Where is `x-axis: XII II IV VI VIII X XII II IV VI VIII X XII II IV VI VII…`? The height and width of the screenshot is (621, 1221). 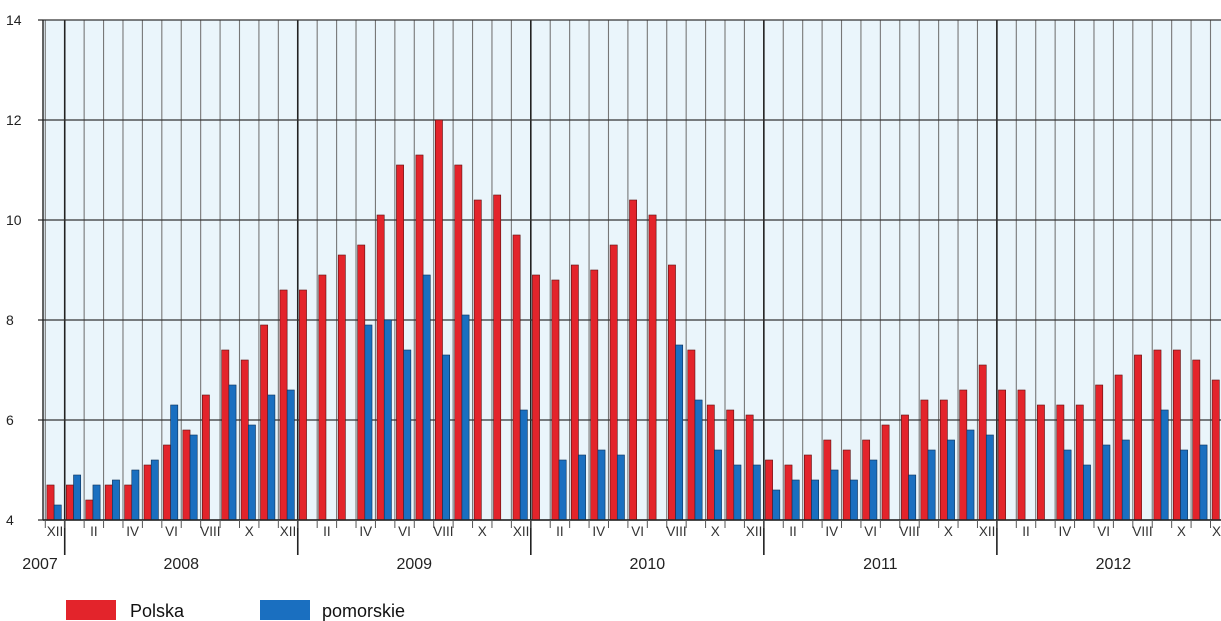 x-axis: XII II IV VI VIII X XII II IV VI VIII X XII II IV VI VII… is located at coordinates (621, 546).